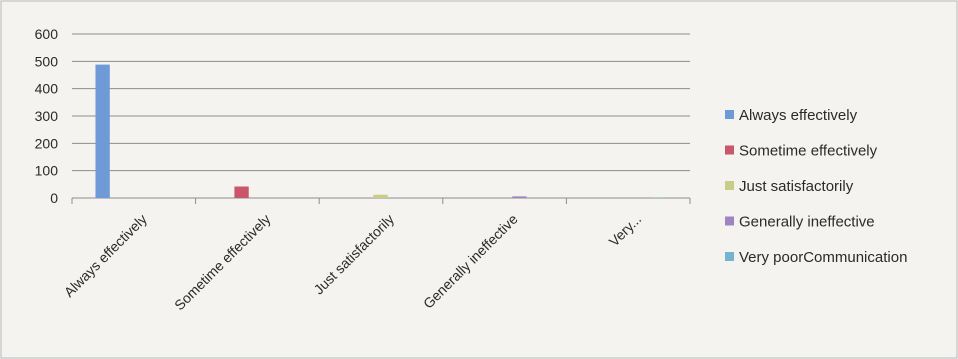 The width and height of the screenshot is (958, 359). Describe the element at coordinates (47, 34) in the screenshot. I see `y-tick-label: 600` at that location.